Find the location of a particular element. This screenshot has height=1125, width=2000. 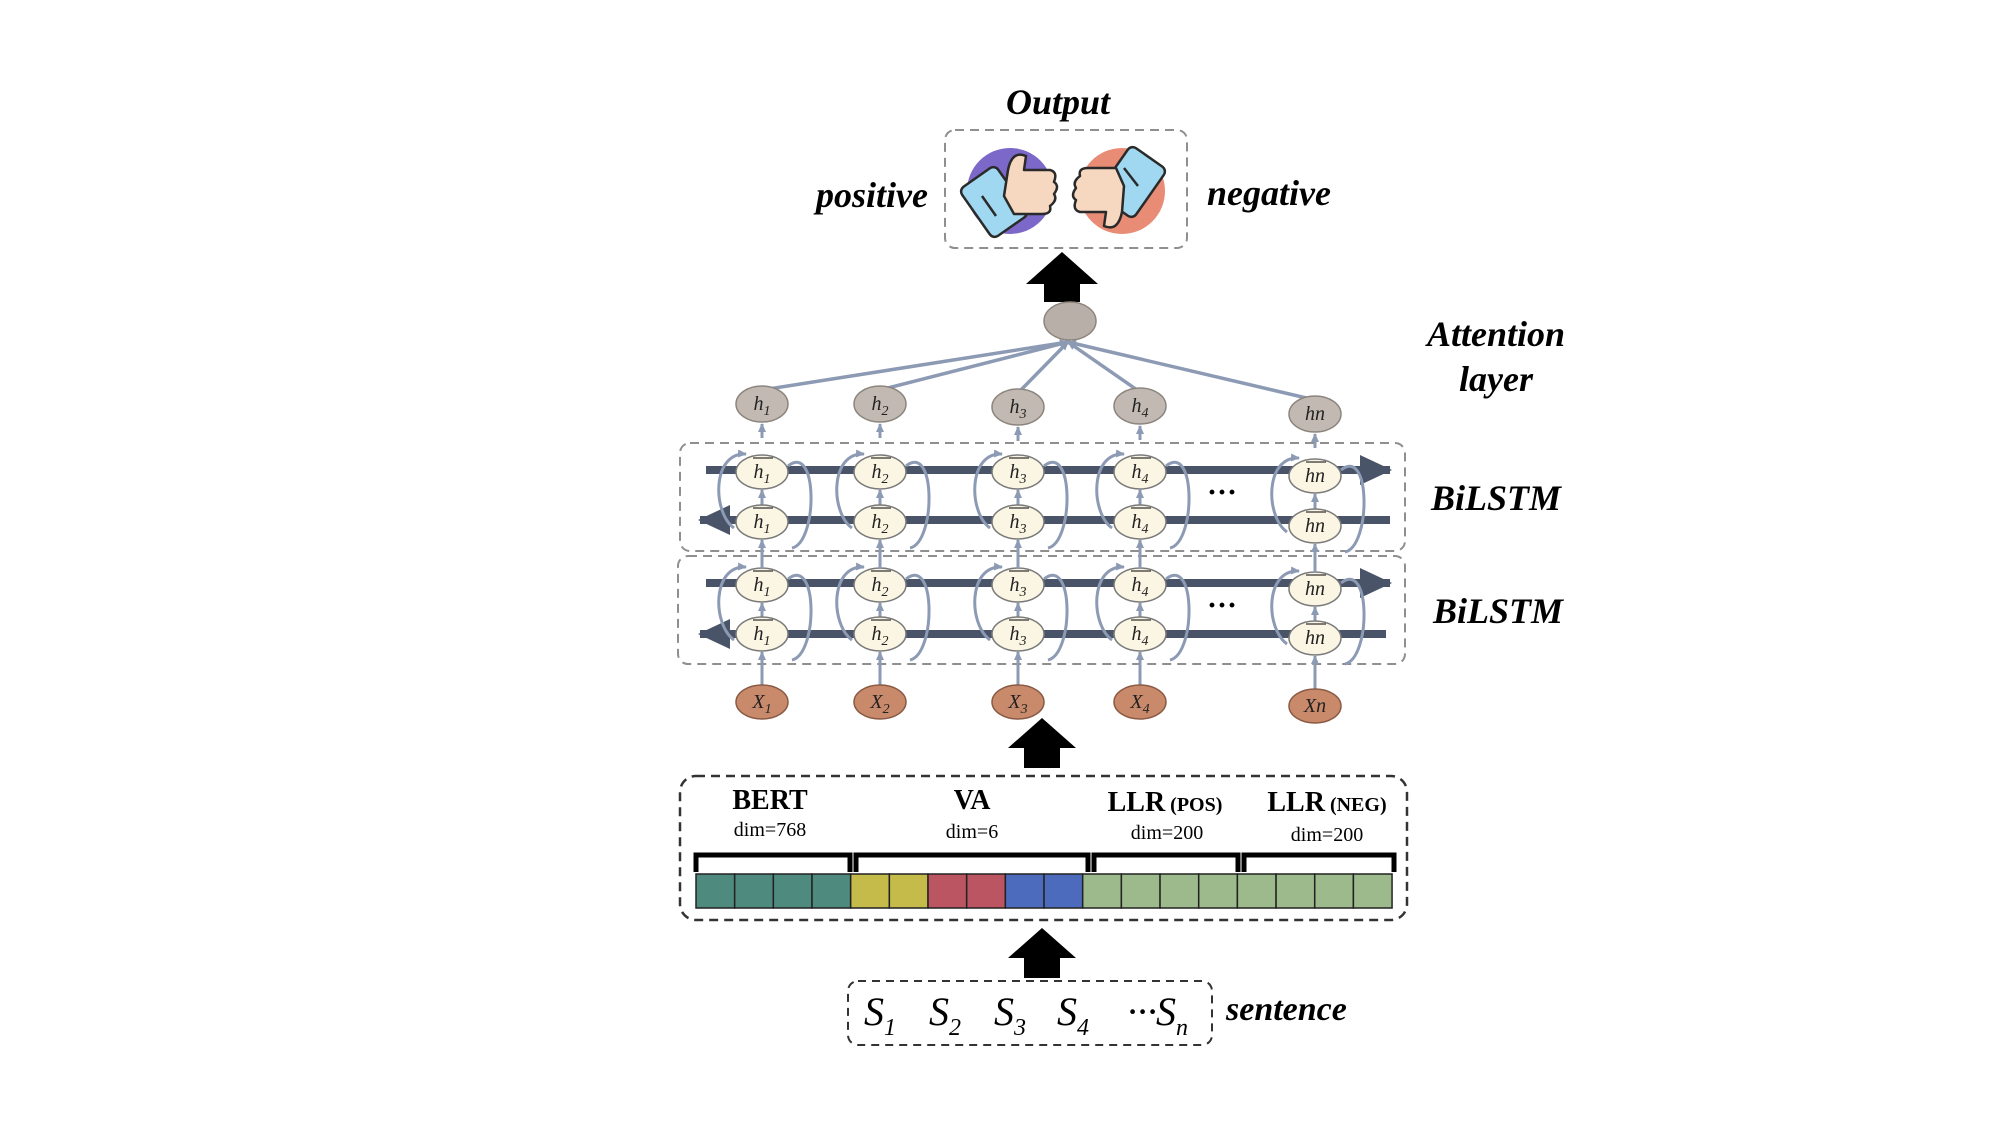

va-label: VA is located at coordinates (973, 800).